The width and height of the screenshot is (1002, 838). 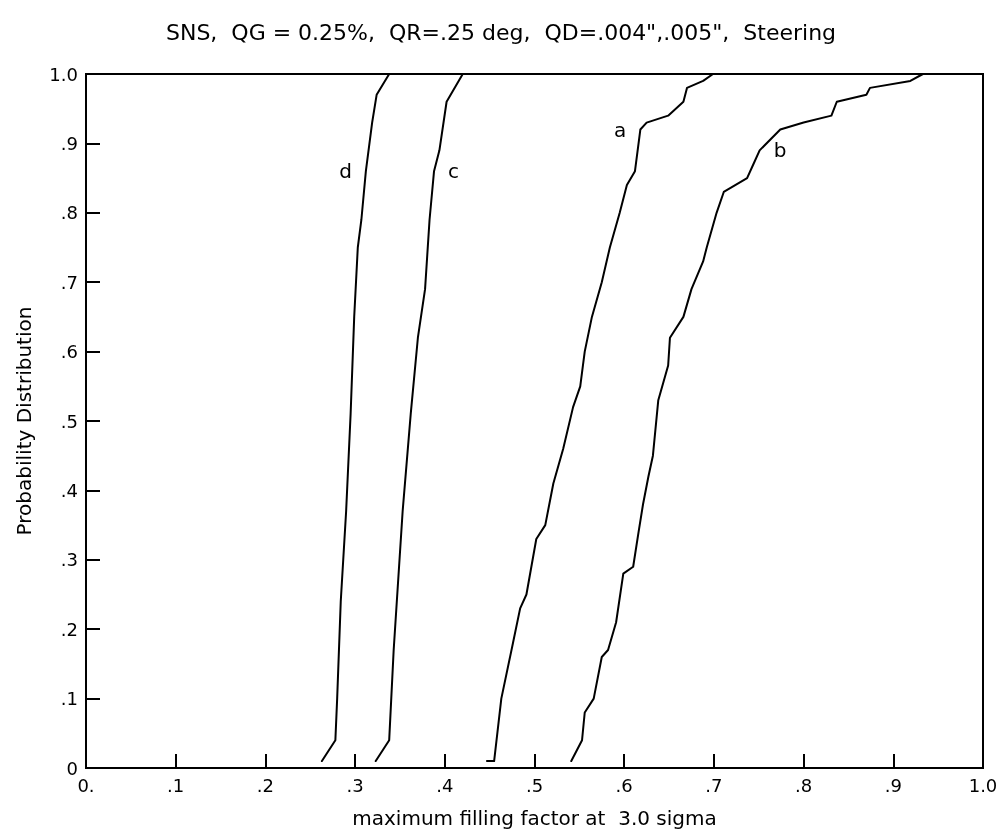 What do you see at coordinates (345, 171) in the screenshot?
I see `series-label: d` at bounding box center [345, 171].